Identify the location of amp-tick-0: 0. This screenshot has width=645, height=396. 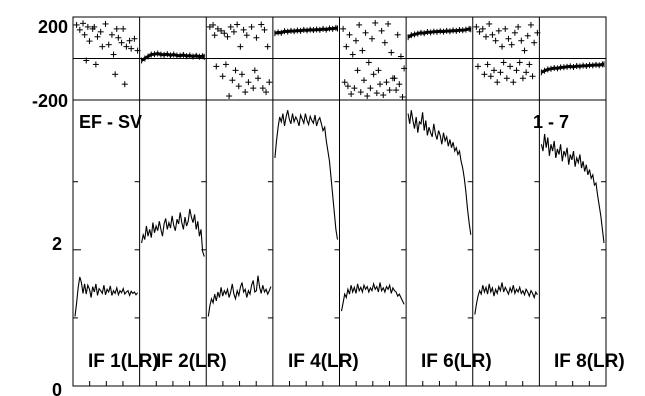
(57, 388).